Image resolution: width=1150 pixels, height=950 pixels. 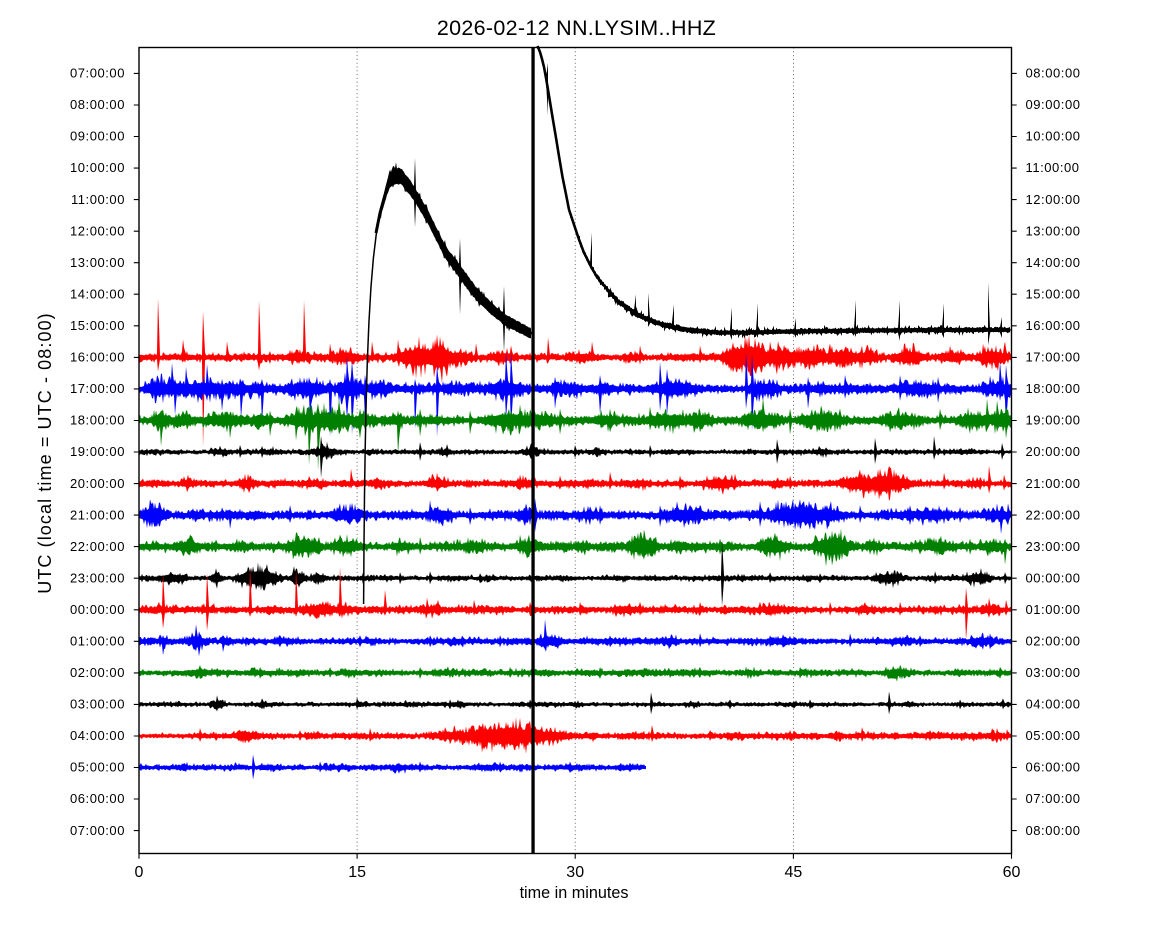 What do you see at coordinates (576, 28) in the screenshot?
I see `svg-text: 2026-02-12 NN.LYSIM..HHZ` at bounding box center [576, 28].